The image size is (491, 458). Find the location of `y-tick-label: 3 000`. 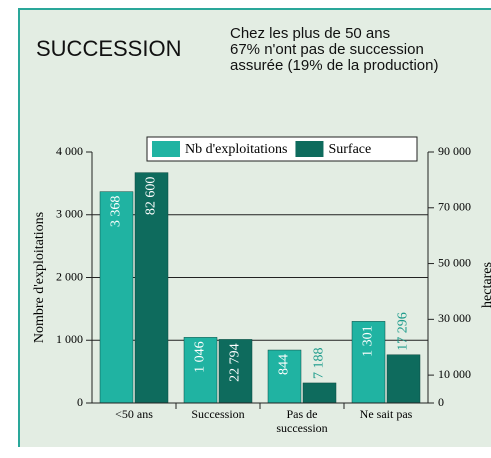

y-tick-label: 3 000 is located at coordinates (69, 214).